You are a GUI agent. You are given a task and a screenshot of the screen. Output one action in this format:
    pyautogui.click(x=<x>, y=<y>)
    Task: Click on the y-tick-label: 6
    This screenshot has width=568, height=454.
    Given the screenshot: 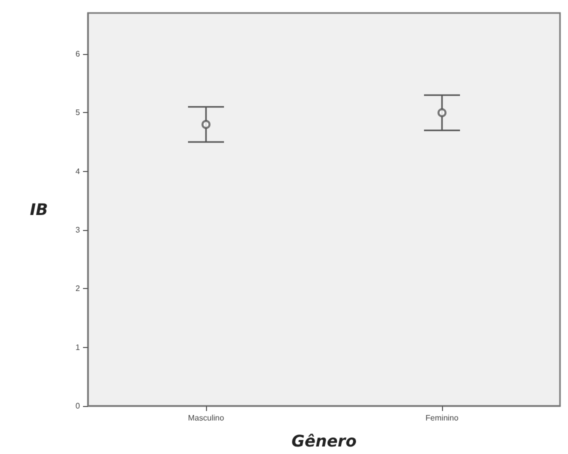 What is the action you would take?
    pyautogui.click(x=78, y=54)
    